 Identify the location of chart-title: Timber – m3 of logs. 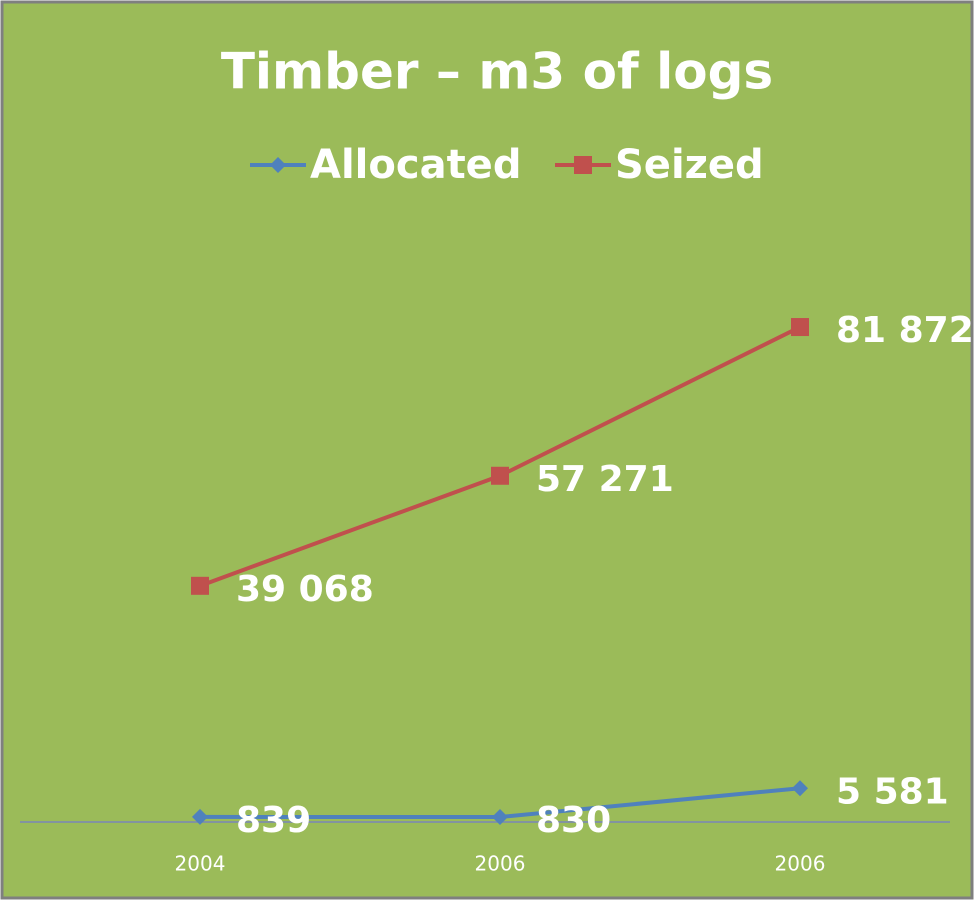
(497, 72).